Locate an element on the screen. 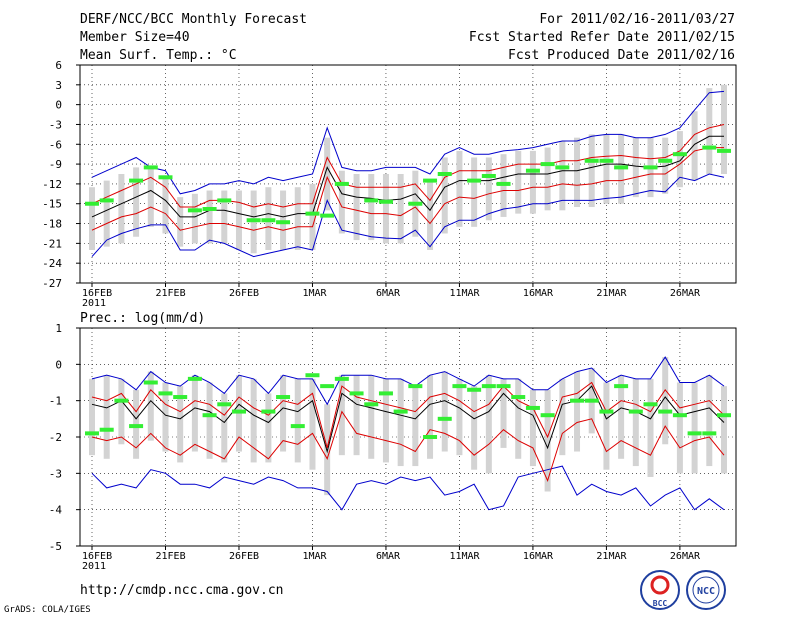  x-tick-label: 2011 is located at coordinates (94, 303).